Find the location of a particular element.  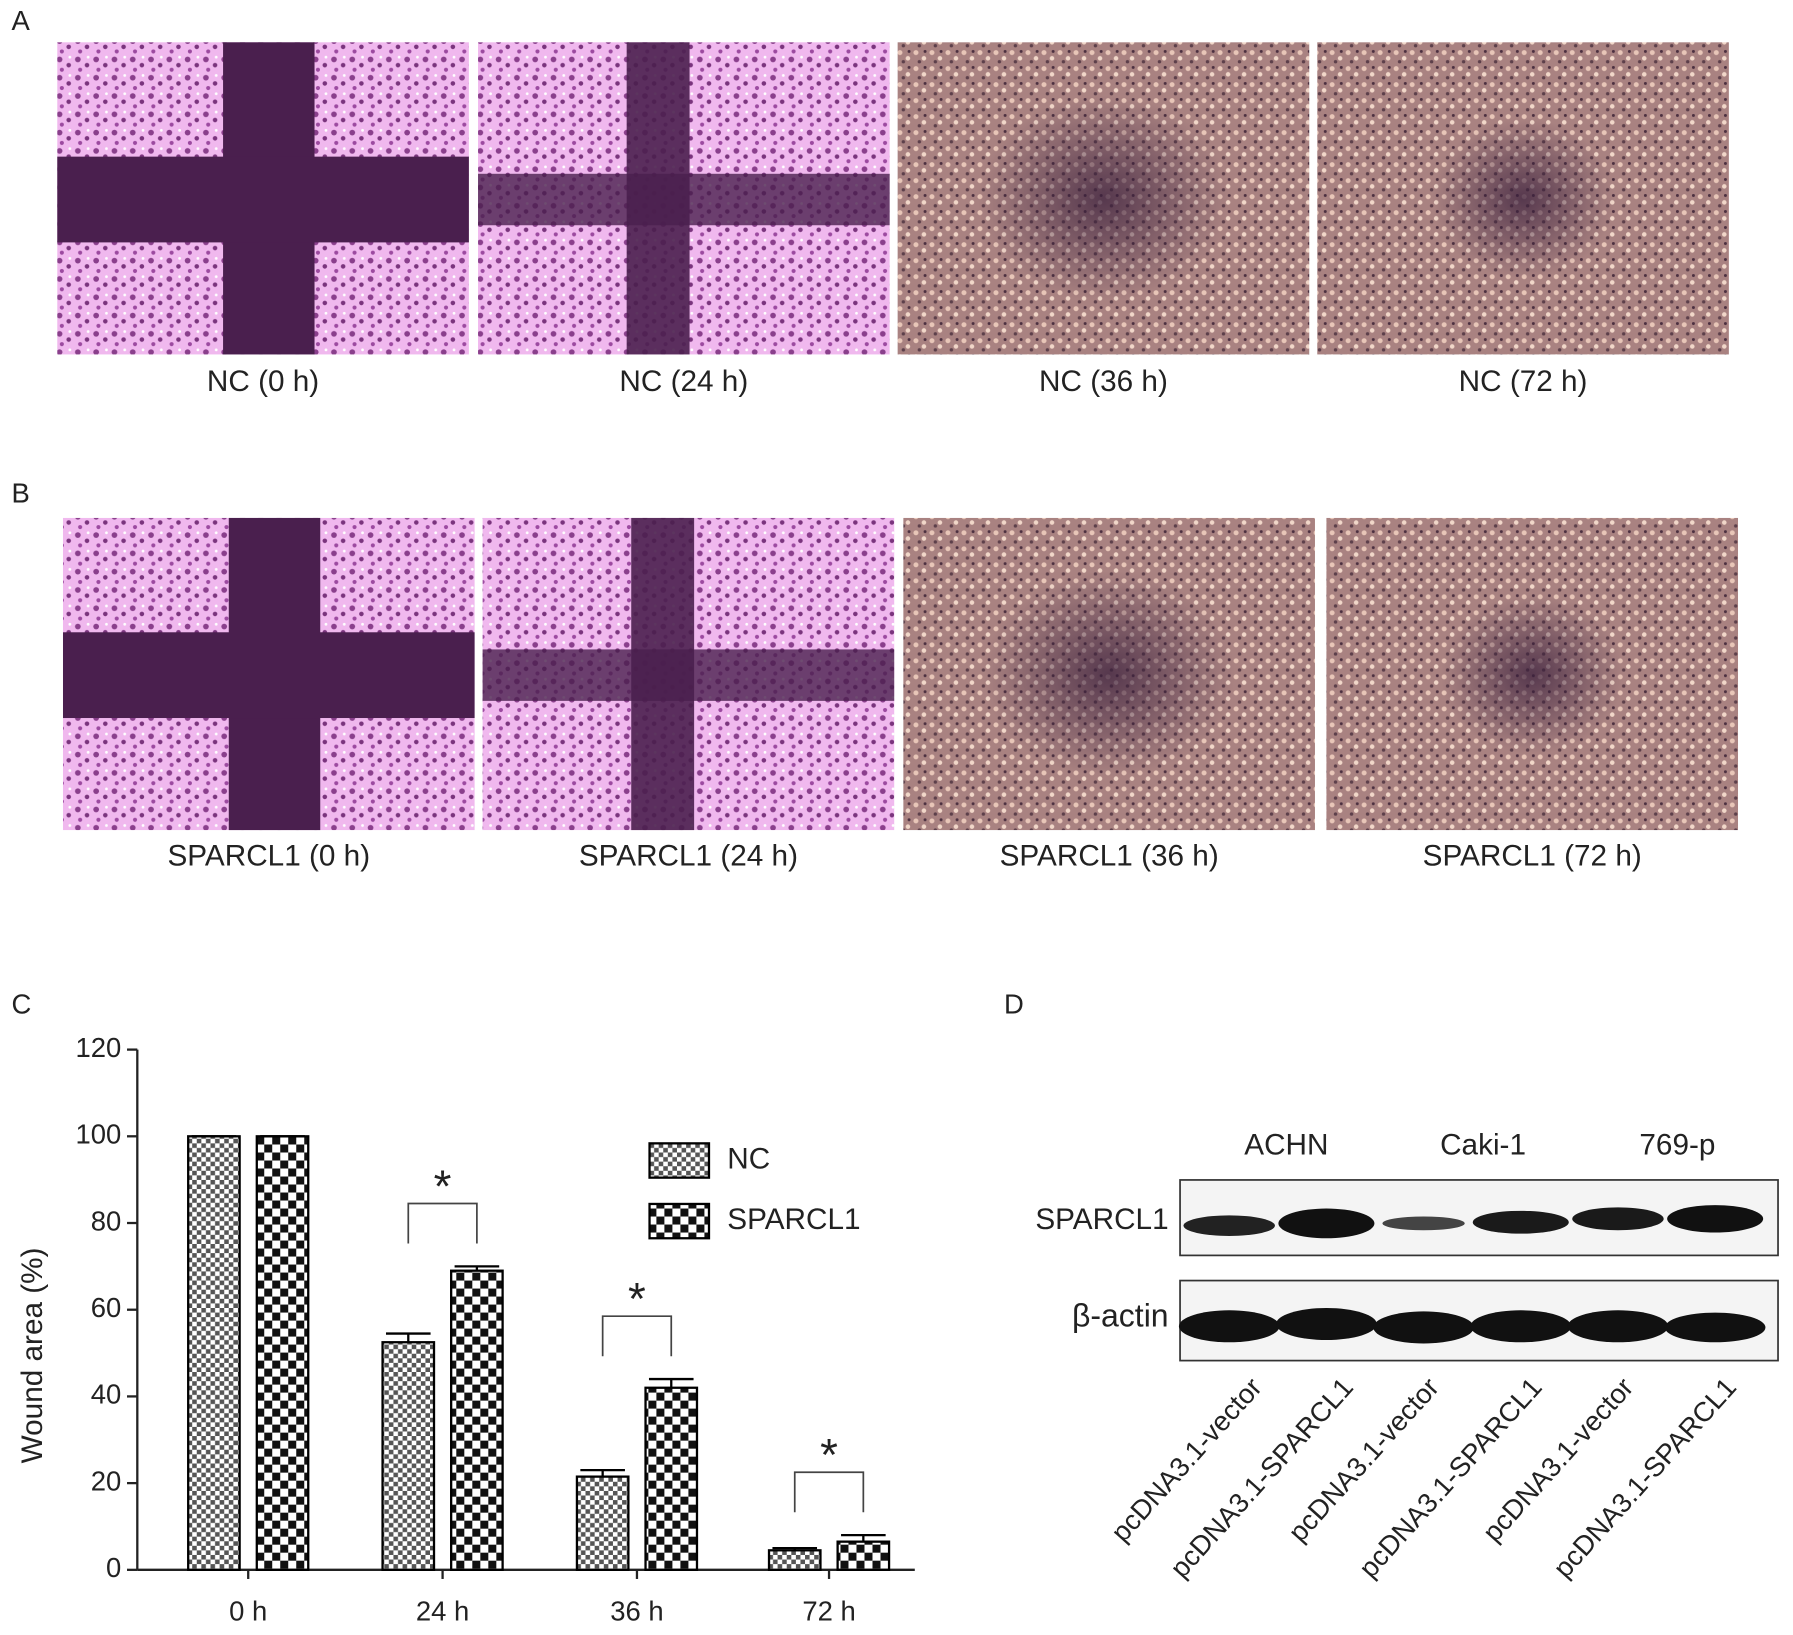

y-tick-label: 60 is located at coordinates (106, 1307).